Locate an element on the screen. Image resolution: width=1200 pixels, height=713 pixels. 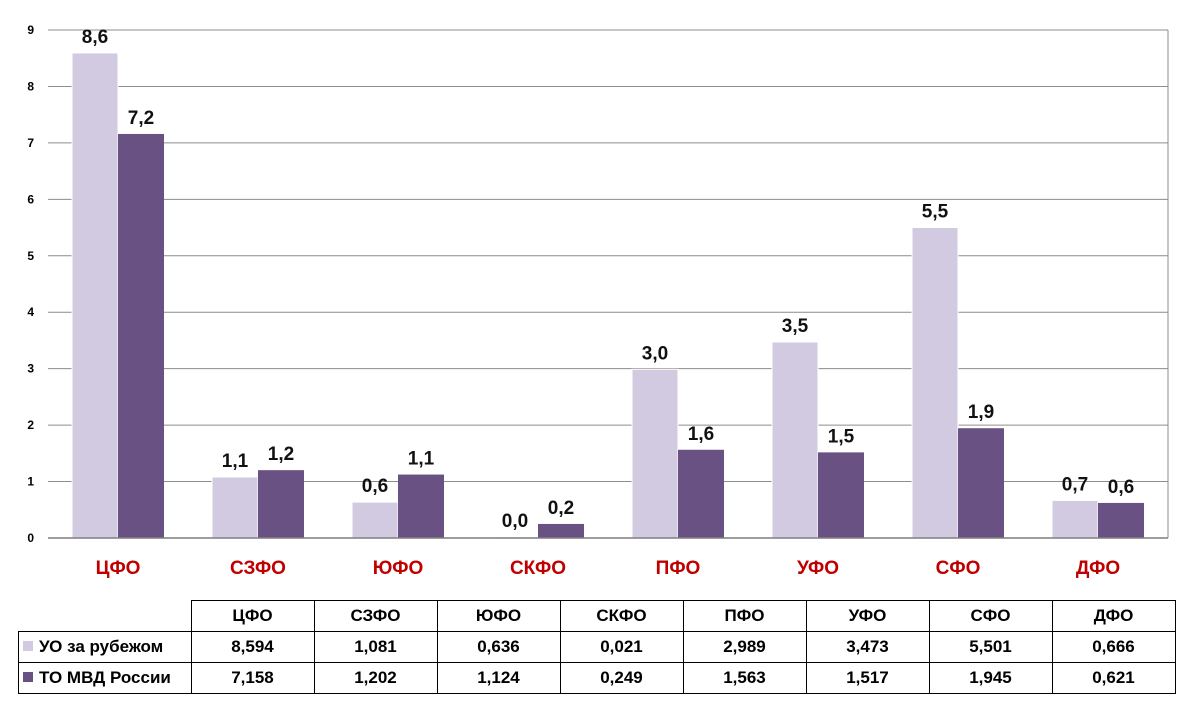
y-tick-label: 2 is located at coordinates (30, 425).